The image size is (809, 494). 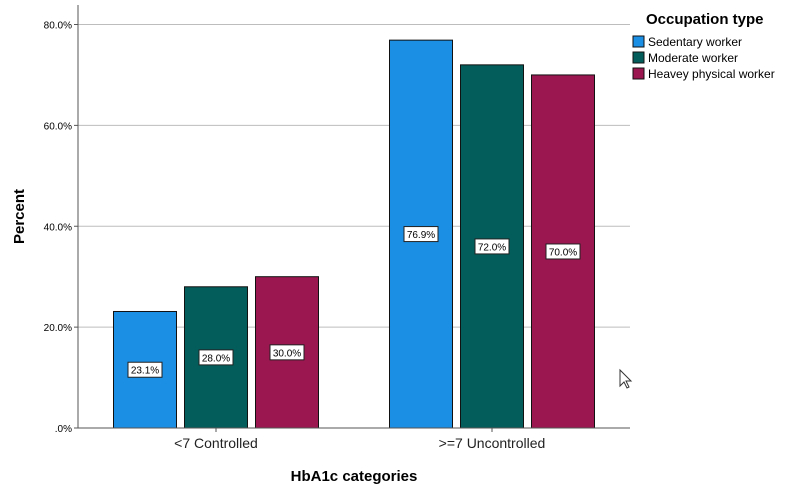 I want to click on mouse-cursor-icon, so click(x=626, y=378).